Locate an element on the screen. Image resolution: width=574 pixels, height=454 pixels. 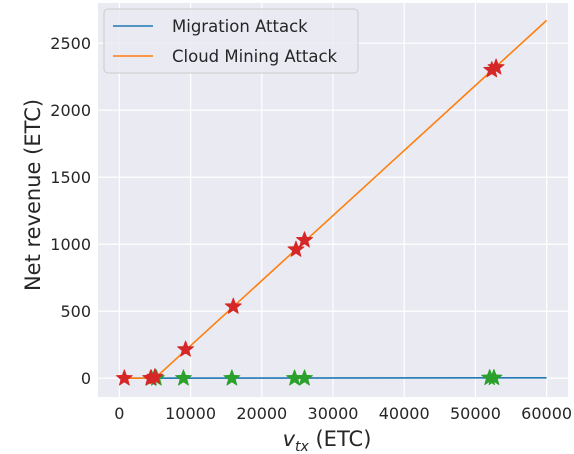
y-tick-label: 1500 is located at coordinates (70, 177).